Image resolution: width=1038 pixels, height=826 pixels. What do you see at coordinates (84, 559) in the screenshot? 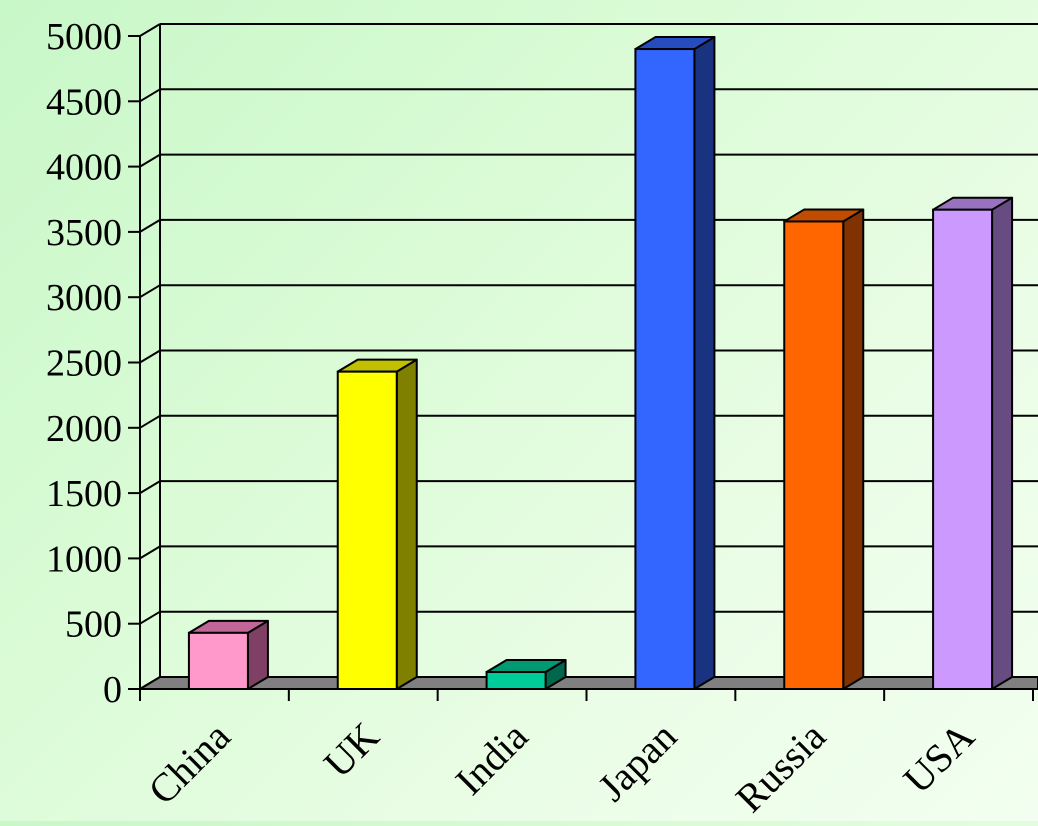
I see `y-tick-label-1000: 1000` at bounding box center [84, 559].